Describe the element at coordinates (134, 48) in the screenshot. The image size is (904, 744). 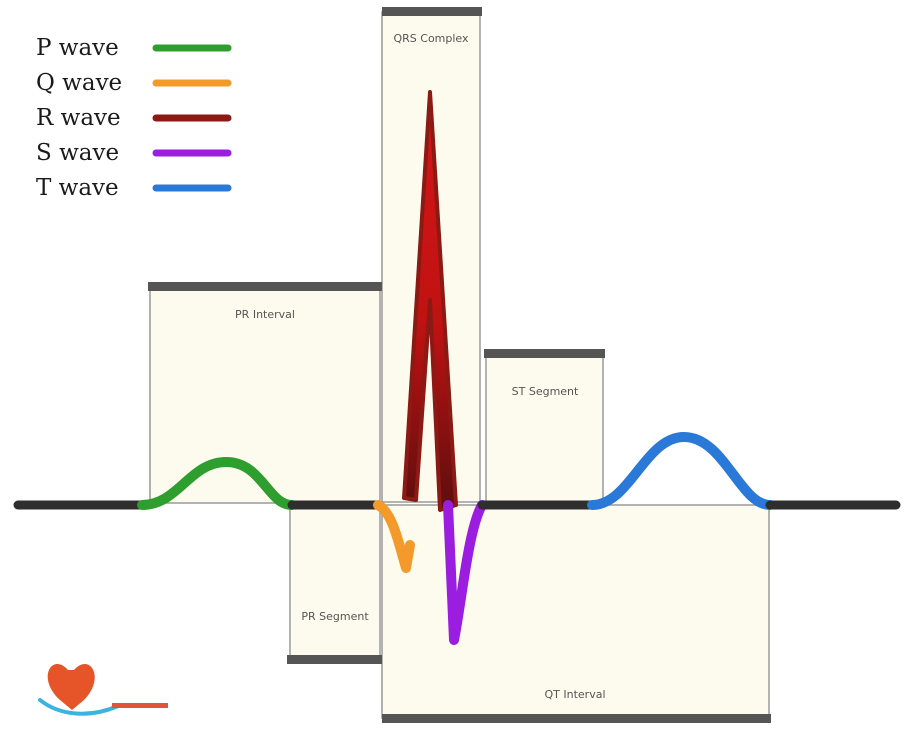
I see `legend-item-p: P wave` at that location.